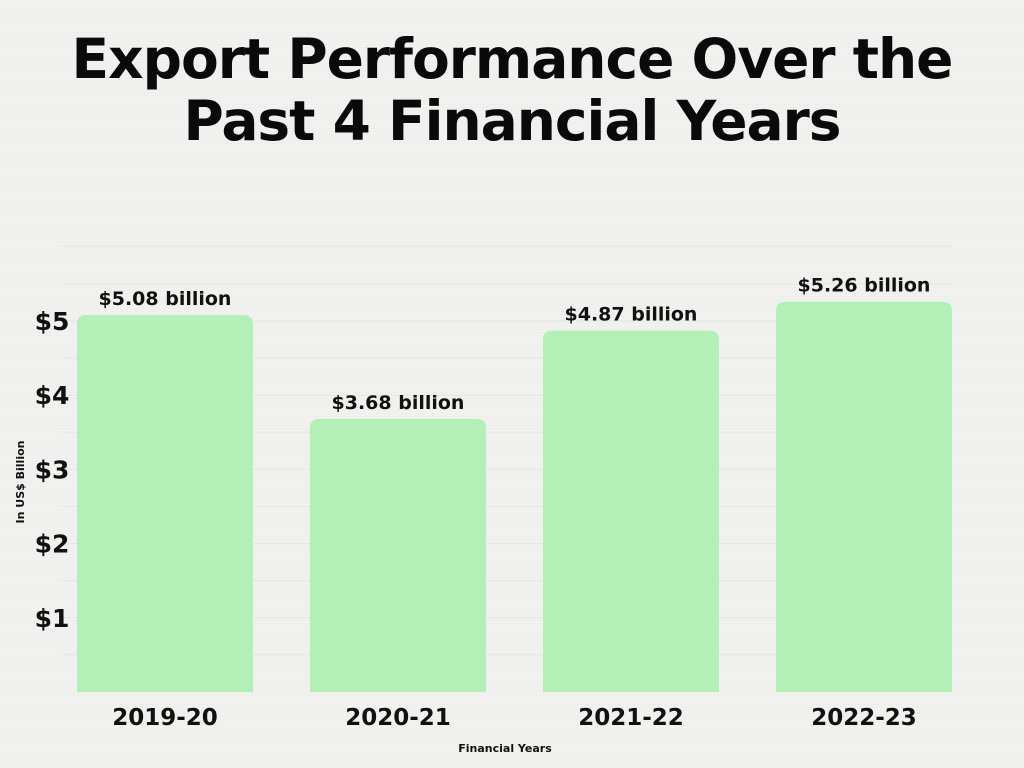 The width and height of the screenshot is (1024, 768). I want to click on x-tick-label-2021-22: 2021-22, so click(631, 718).